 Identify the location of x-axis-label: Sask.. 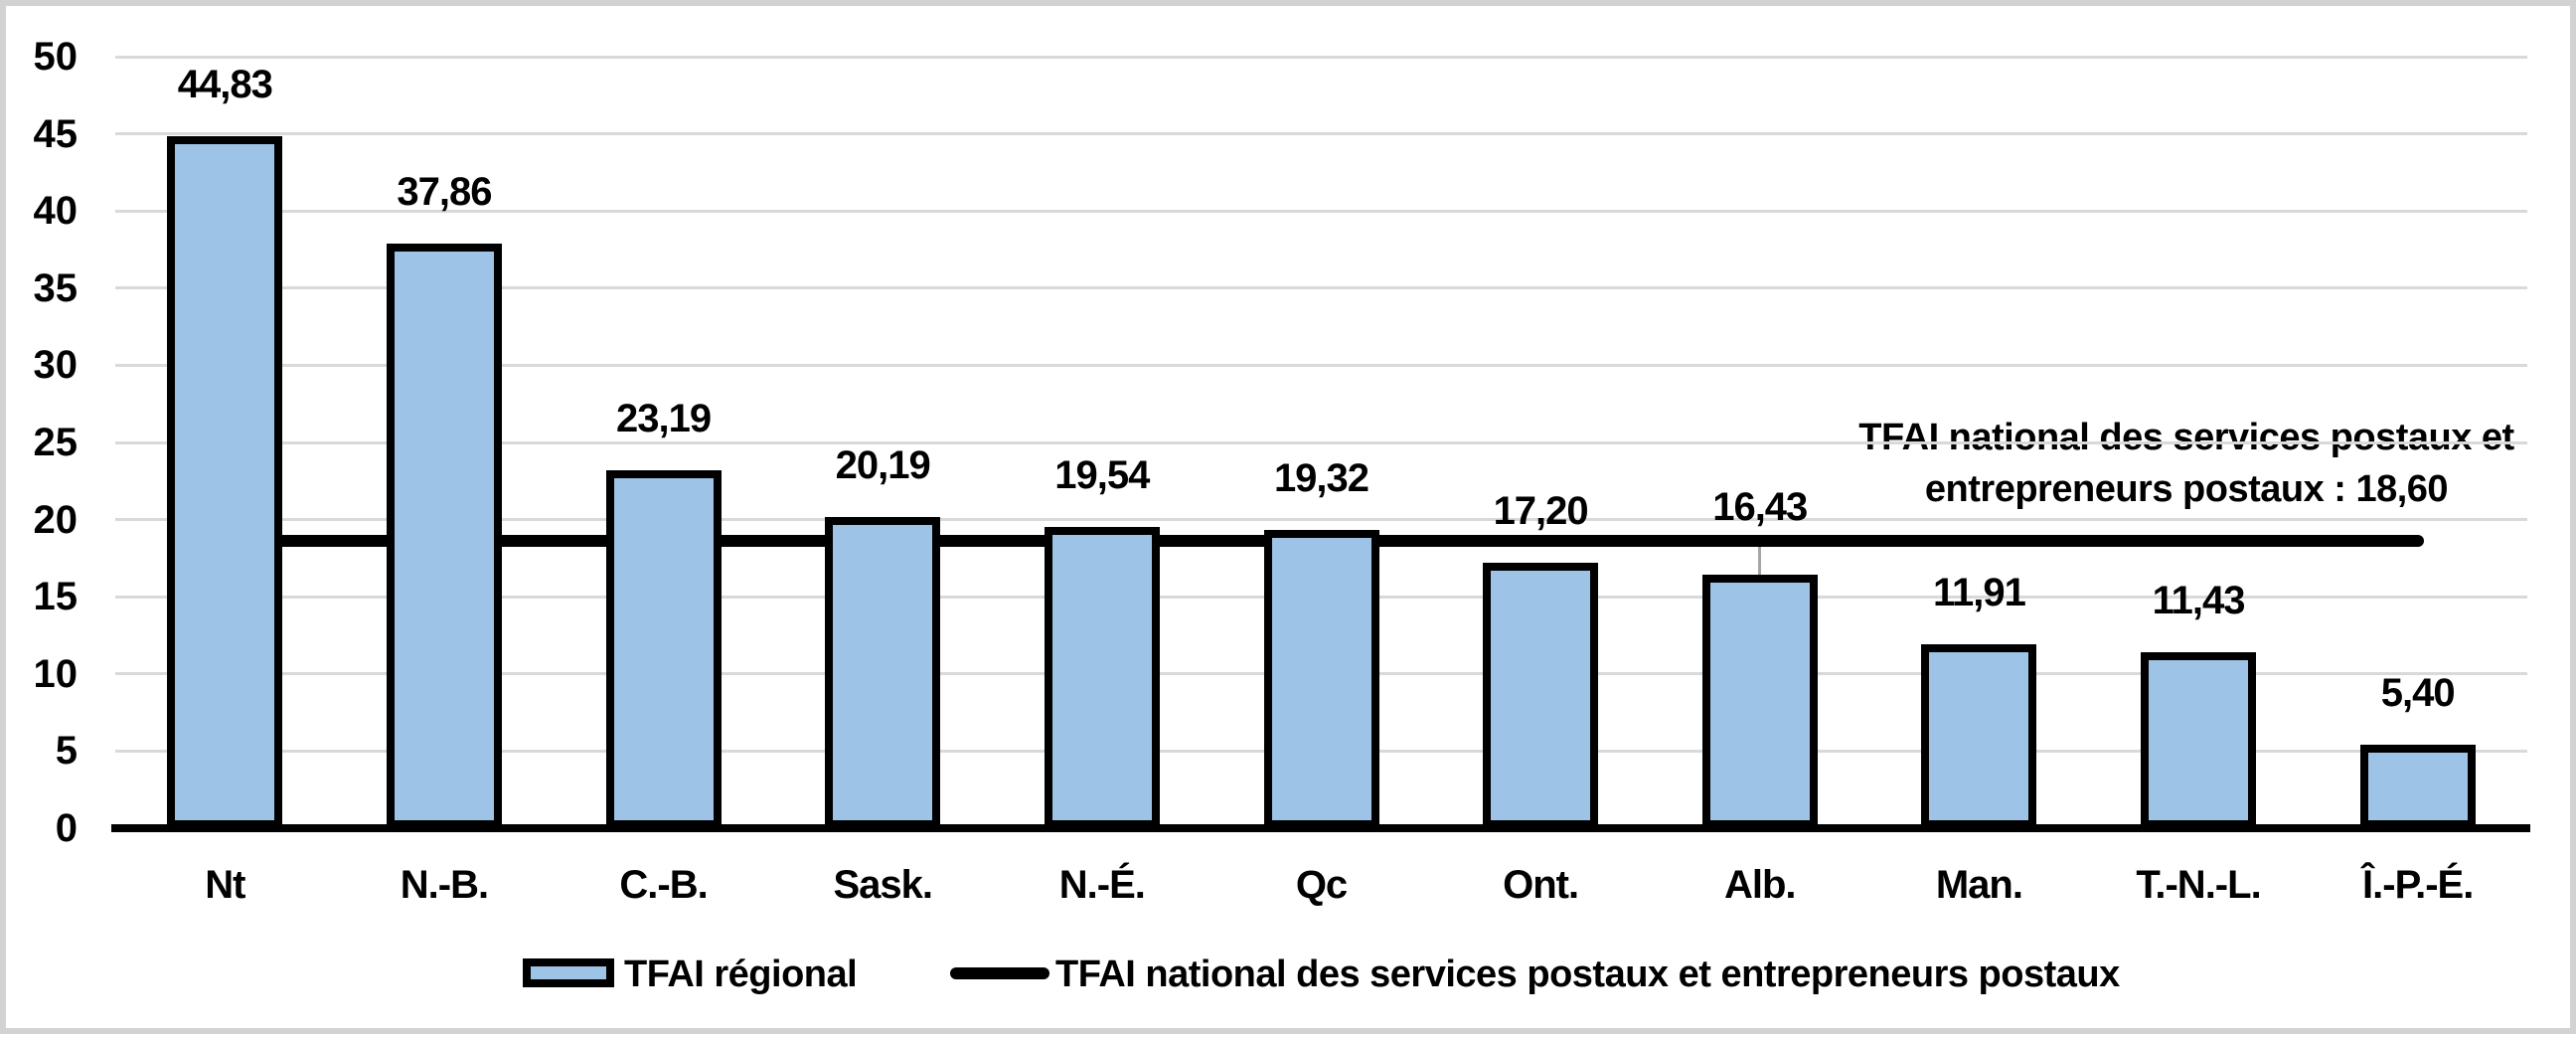
(883, 885).